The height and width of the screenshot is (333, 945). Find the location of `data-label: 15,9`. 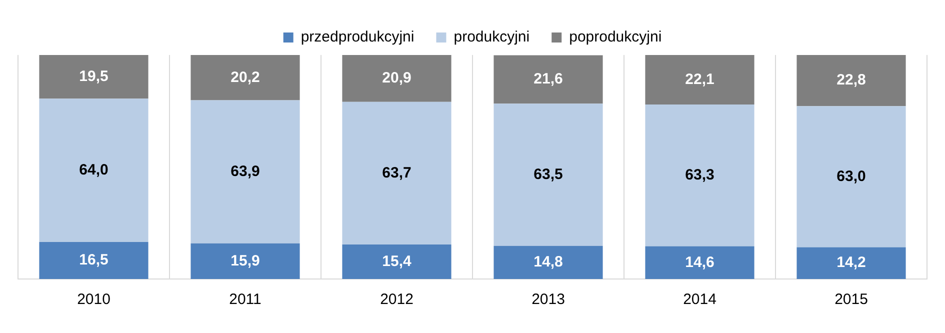

data-label: 15,9 is located at coordinates (245, 261).